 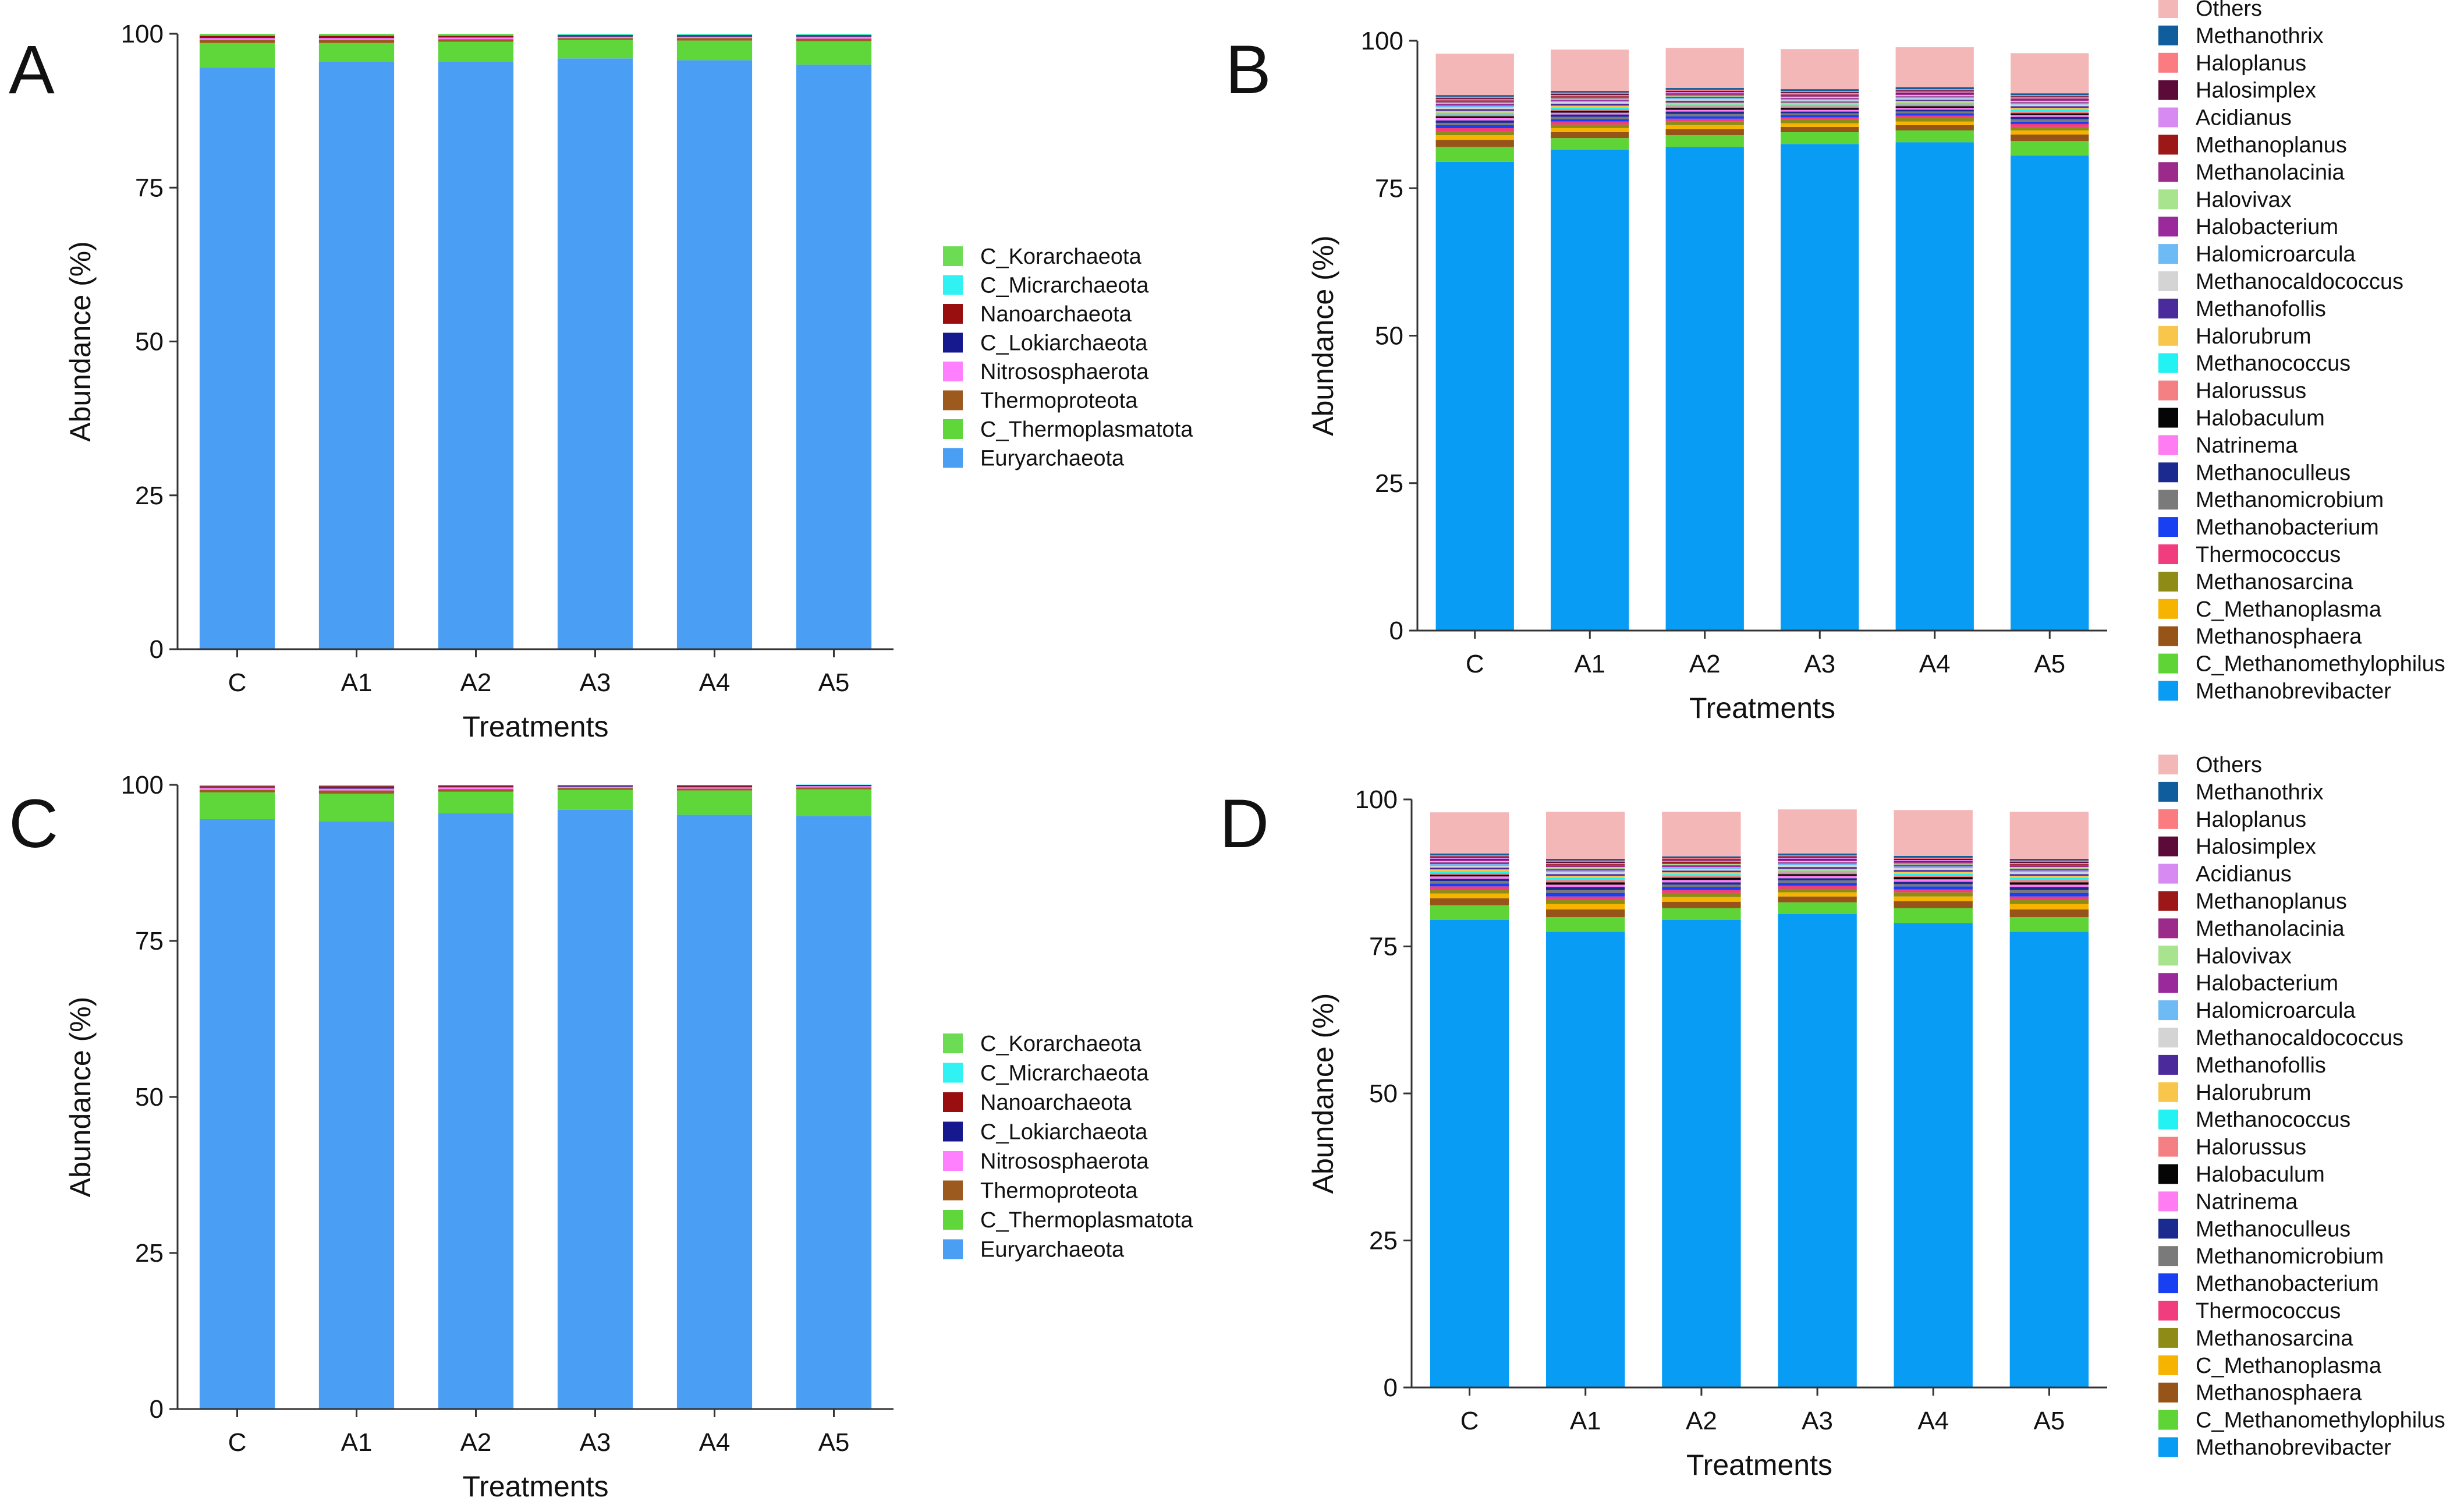 I want to click on bar-segment-methanocaldococcus-a2, so click(x=1701, y=870).